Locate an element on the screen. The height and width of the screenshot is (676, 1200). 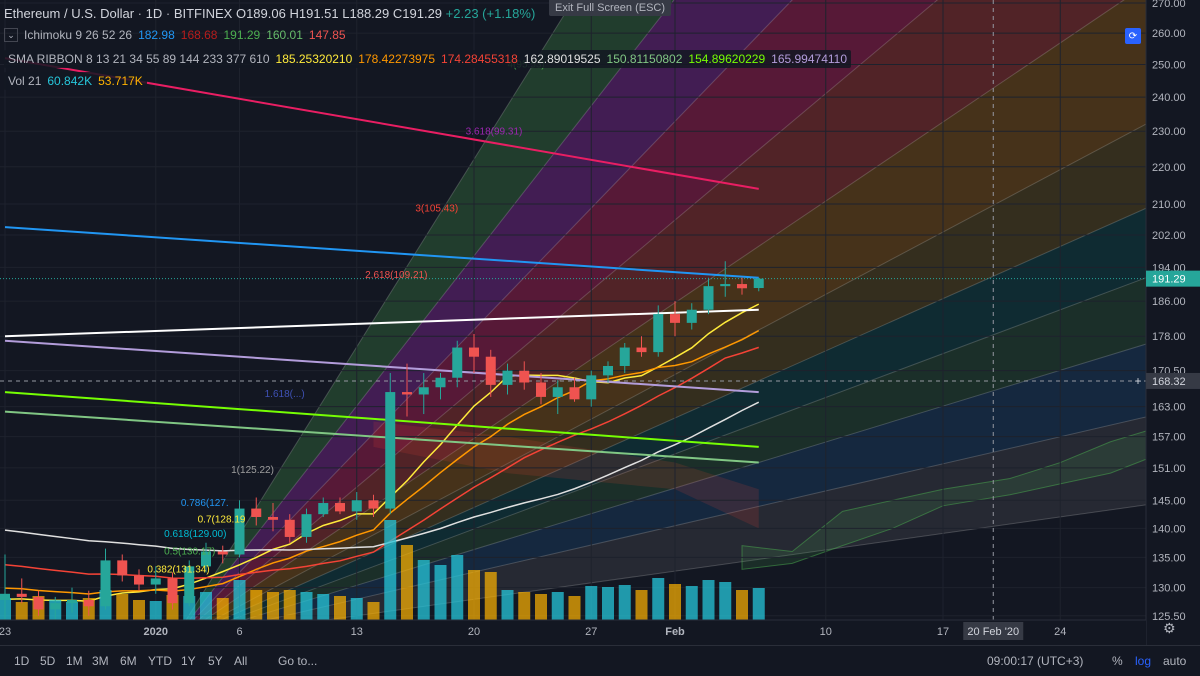
range-button-3m: 3M is located at coordinates (100, 661).